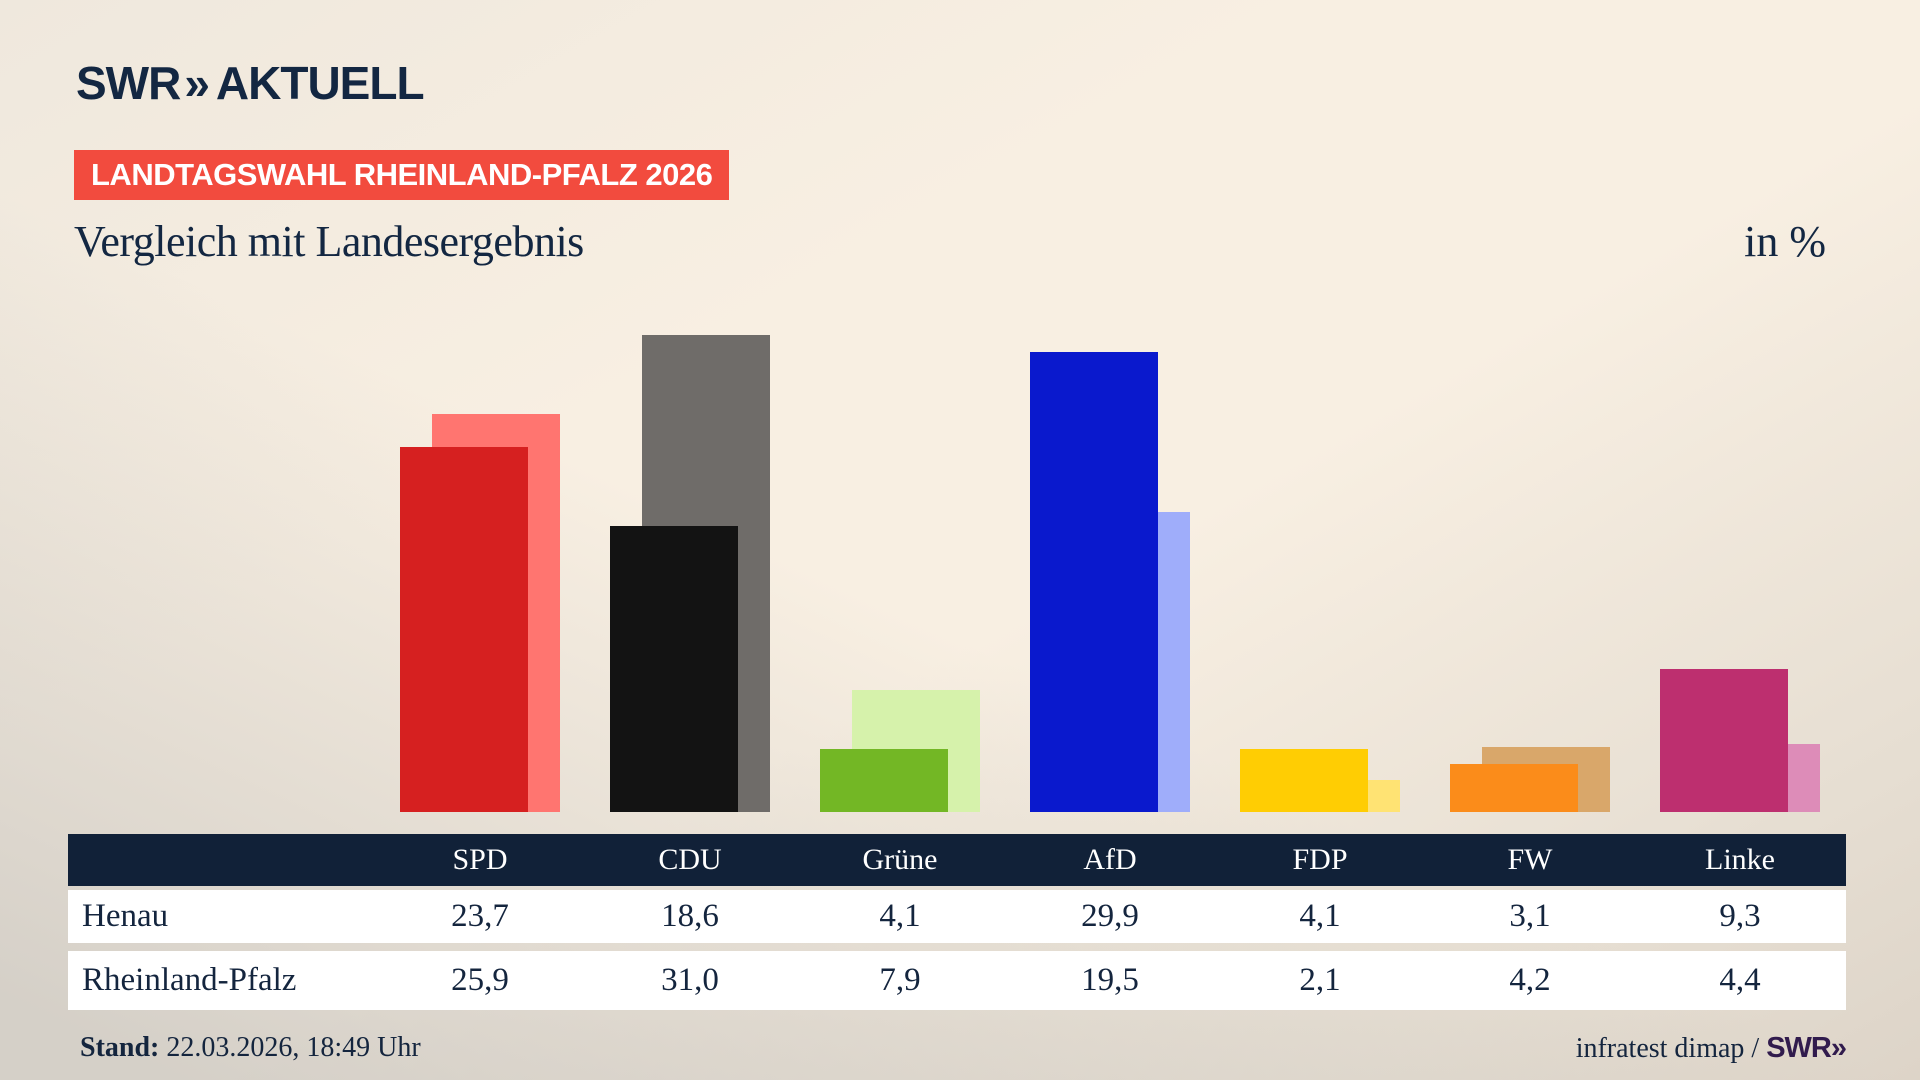  Describe the element at coordinates (1740, 980) in the screenshot. I see `table-cell-linke: 4,4` at that location.